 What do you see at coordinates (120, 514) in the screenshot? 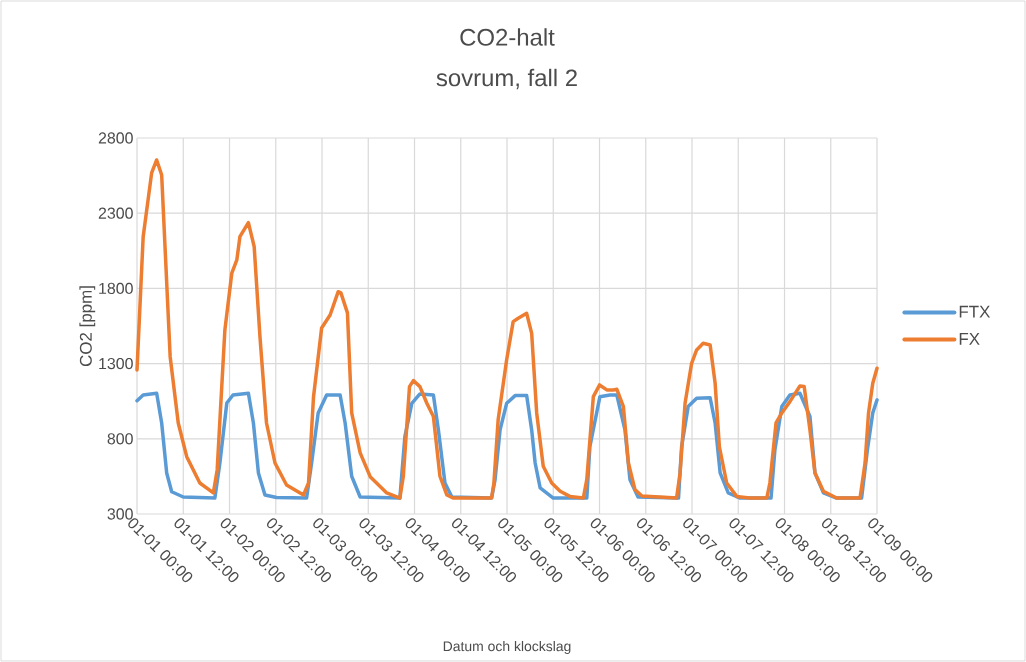
I see `y-tick-label: 300` at bounding box center [120, 514].